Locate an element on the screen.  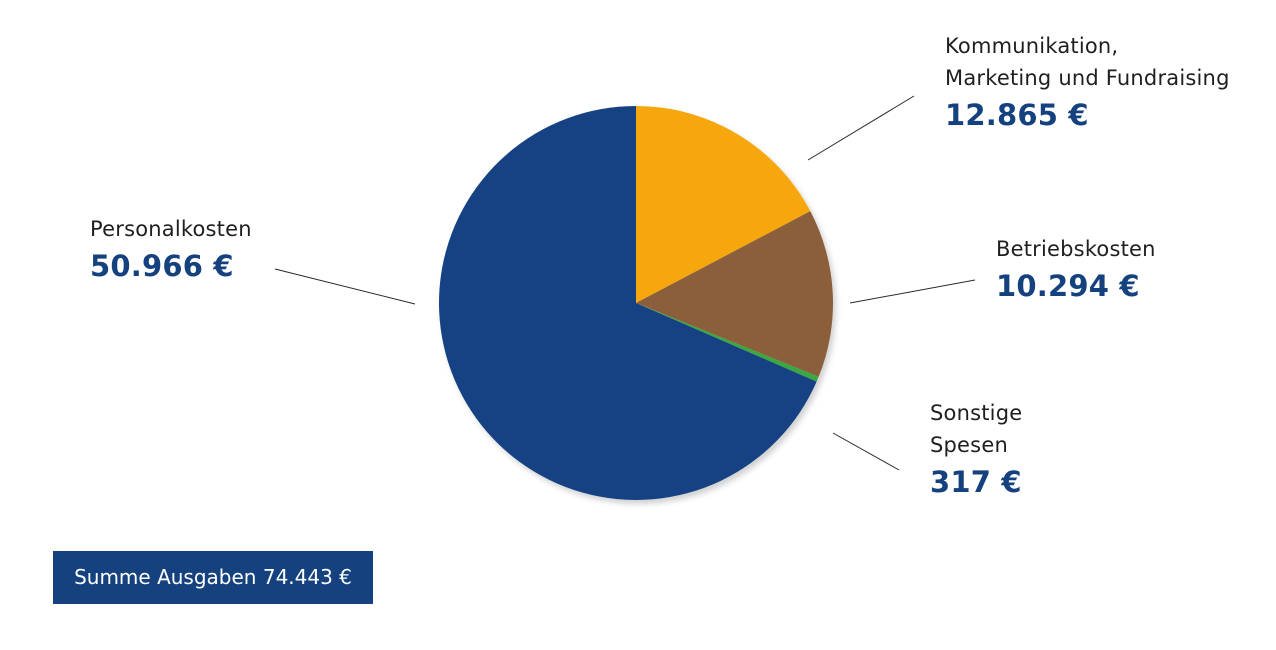
pie-slice-betriebskosten is located at coordinates (735, 294).